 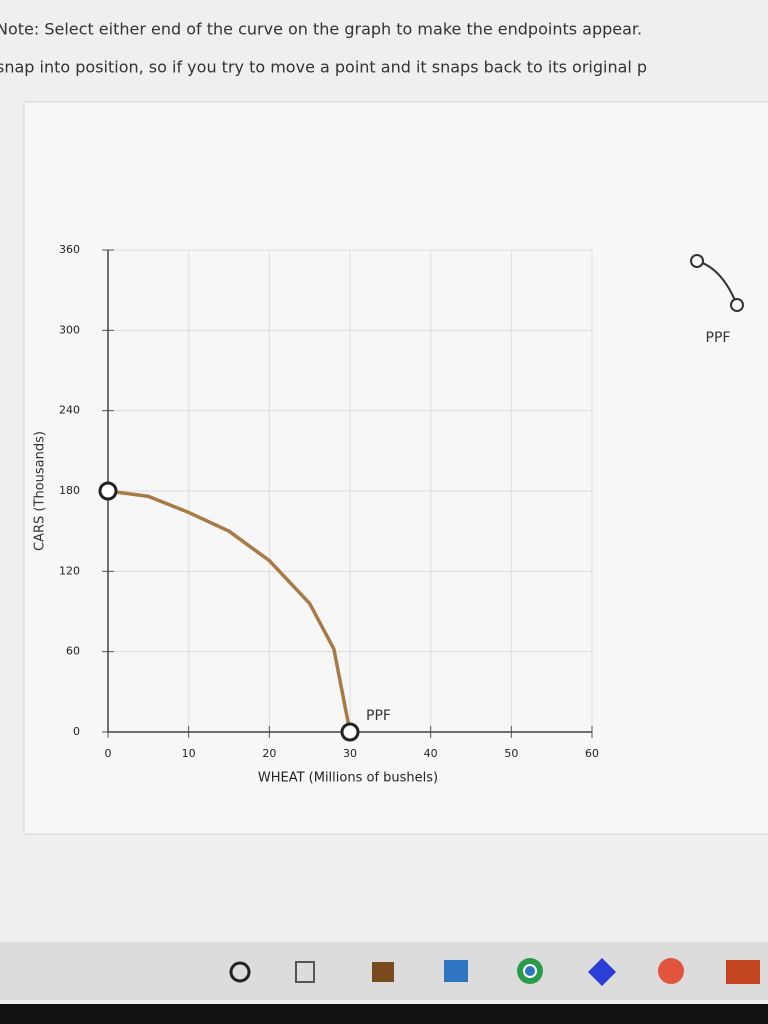 I want to click on y-tick-label: 0, so click(x=76, y=731).